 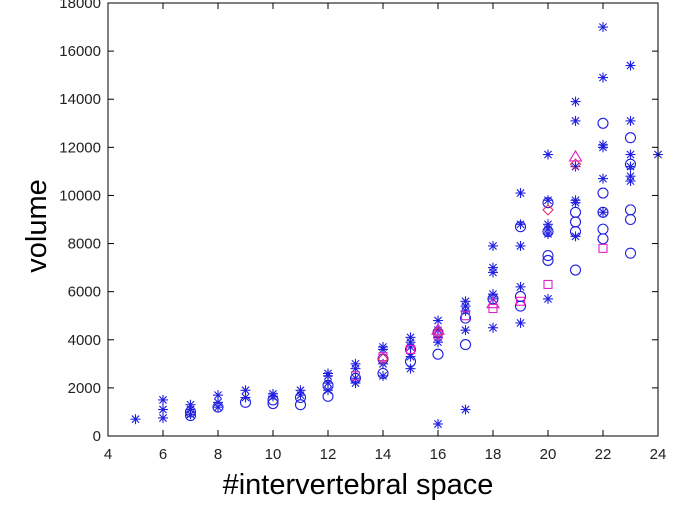 I want to click on x-tick-label: 4, so click(x=108, y=454).